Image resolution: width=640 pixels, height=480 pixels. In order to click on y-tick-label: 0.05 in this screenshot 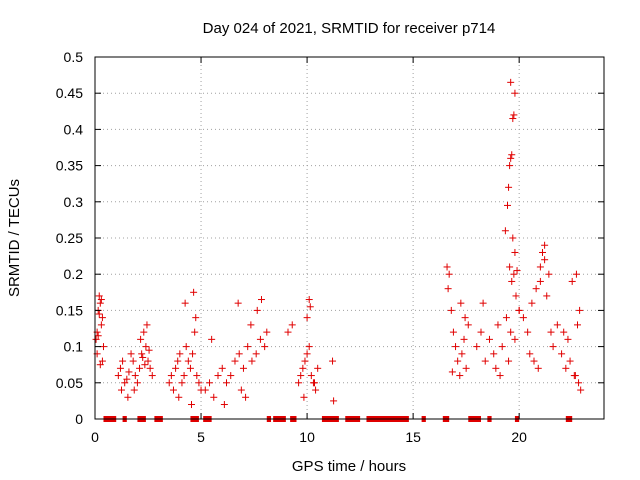, I will do `click(69, 383)`.